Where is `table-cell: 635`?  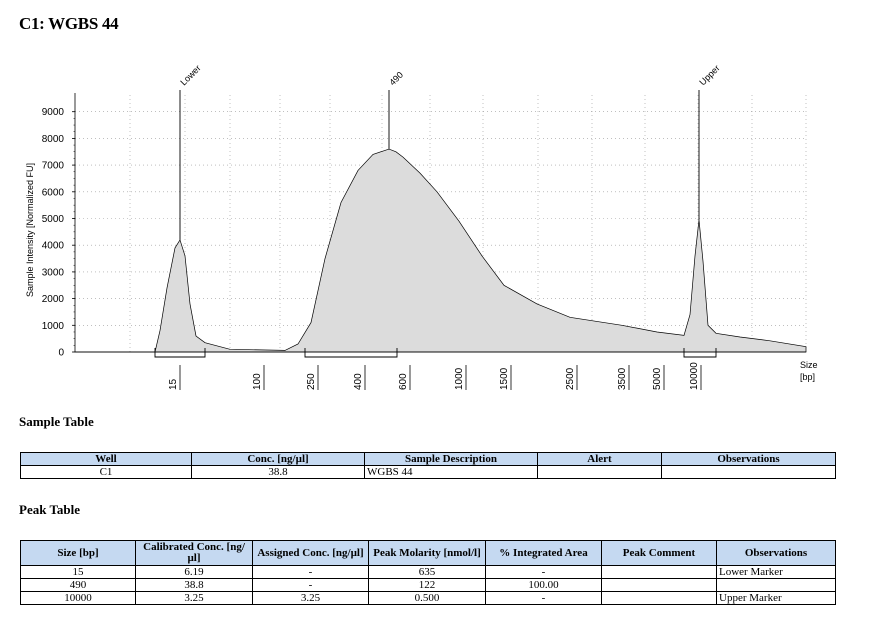 table-cell: 635 is located at coordinates (427, 572).